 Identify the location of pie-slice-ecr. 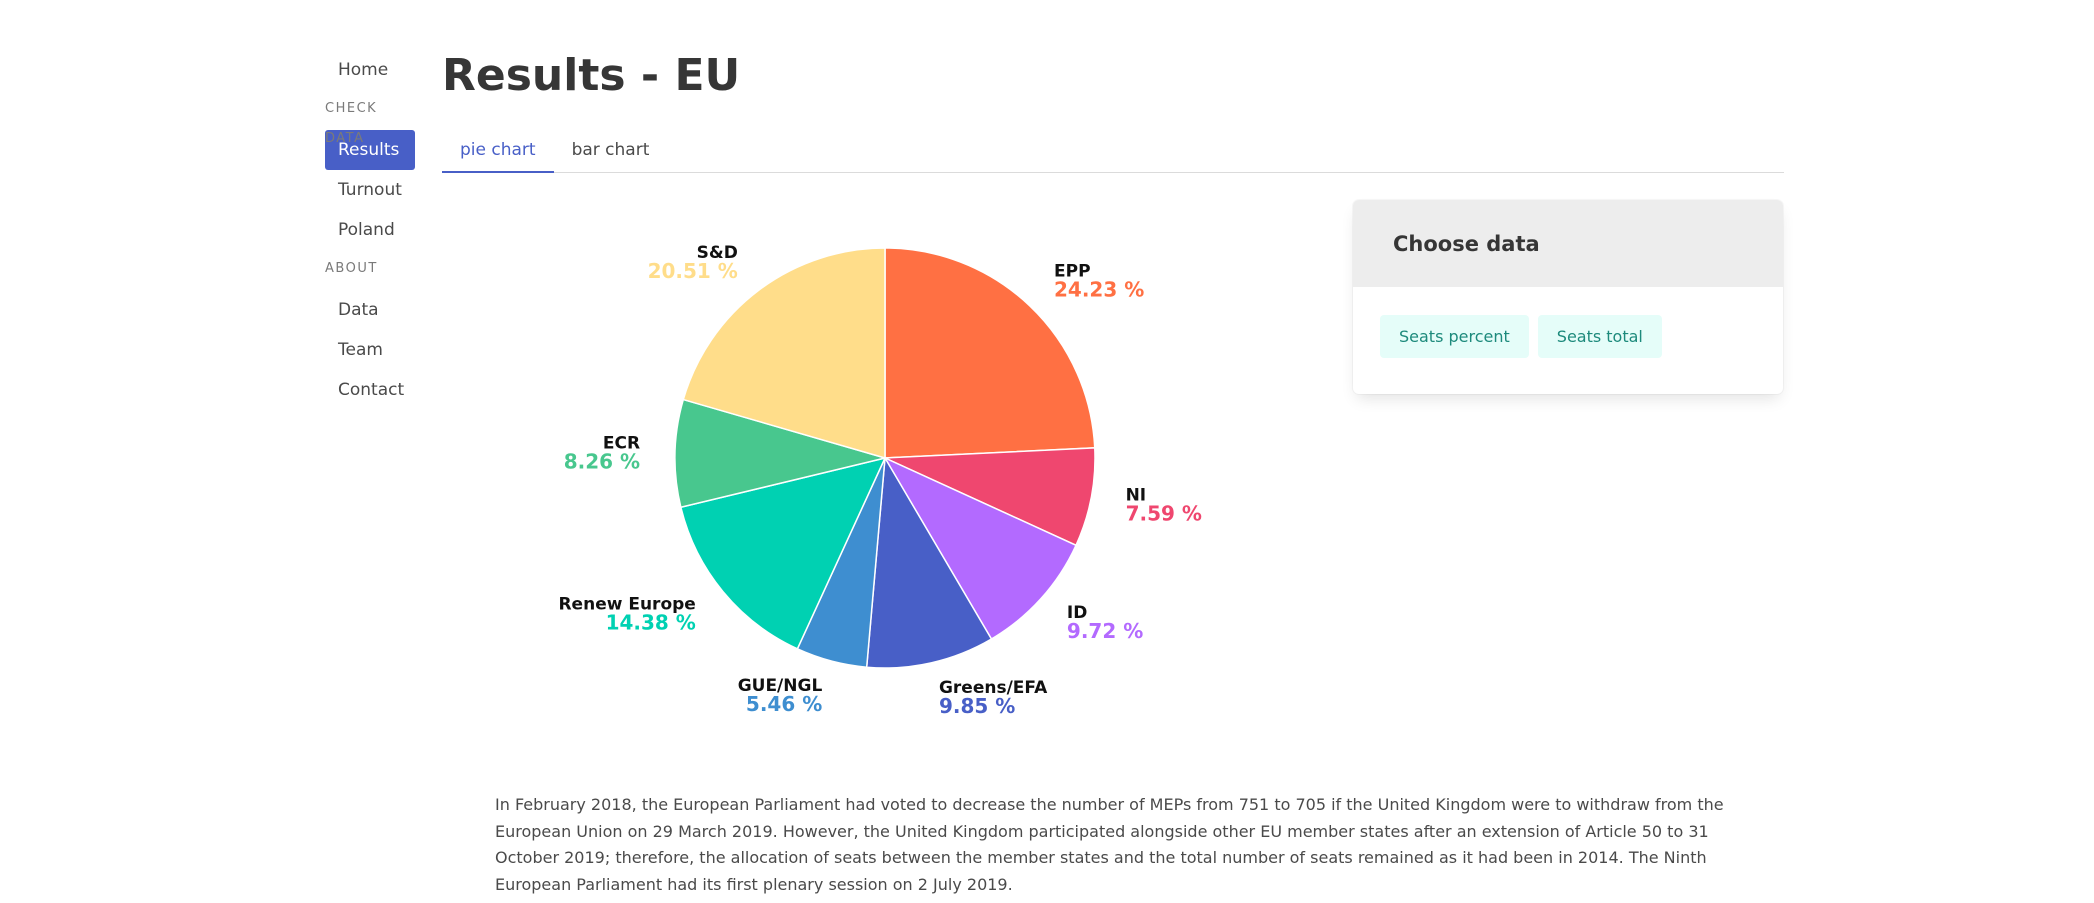
(781, 453).